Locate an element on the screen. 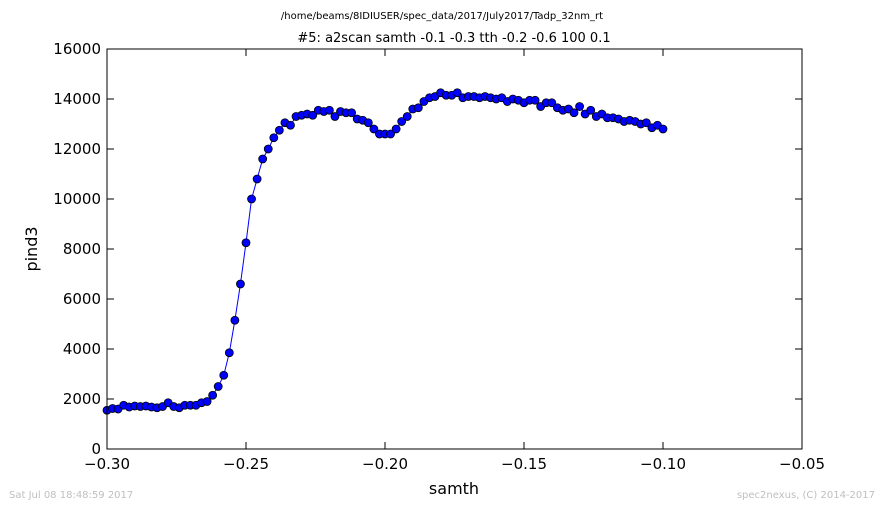  y-axis-label: pind3 is located at coordinates (31, 248).